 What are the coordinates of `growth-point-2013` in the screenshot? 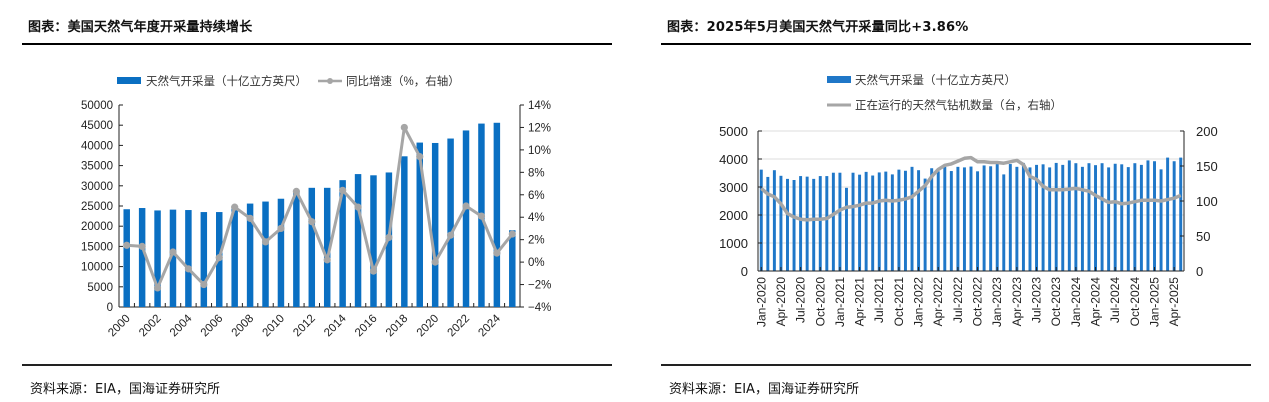 It's located at (327, 260).